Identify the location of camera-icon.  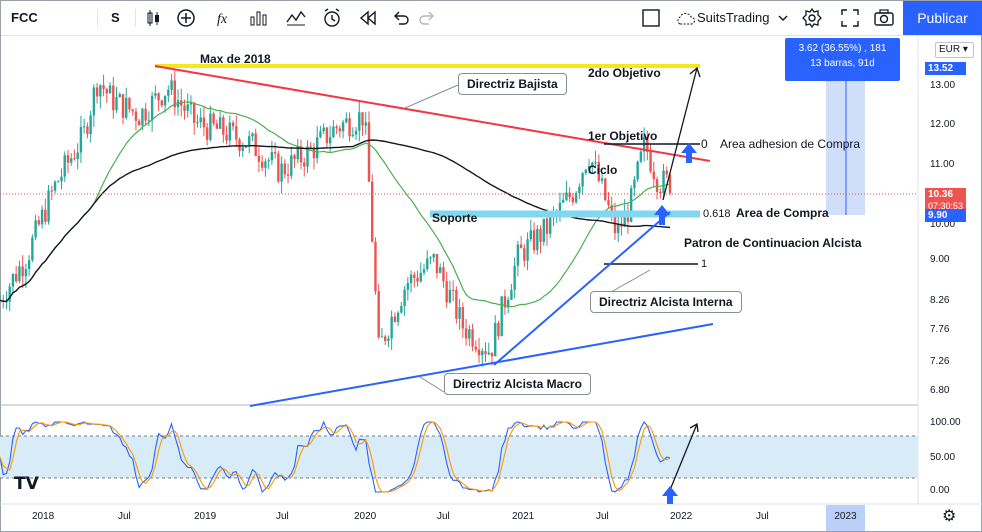
(884, 18).